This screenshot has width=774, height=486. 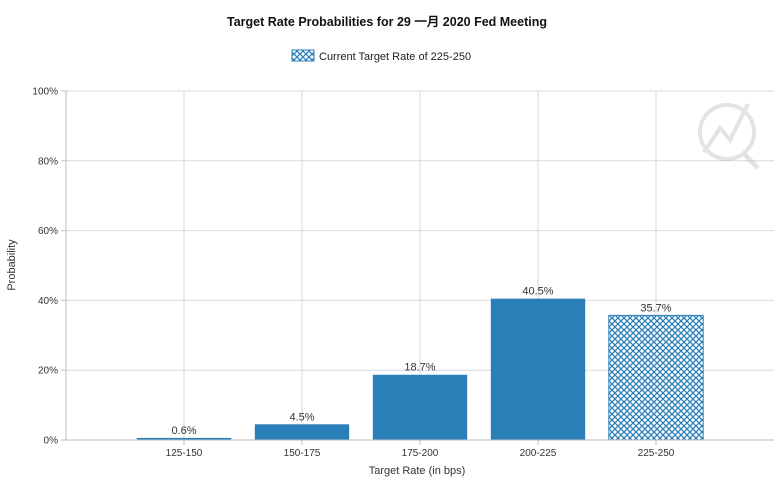 What do you see at coordinates (656, 453) in the screenshot?
I see `x-tick-label: 225-250` at bounding box center [656, 453].